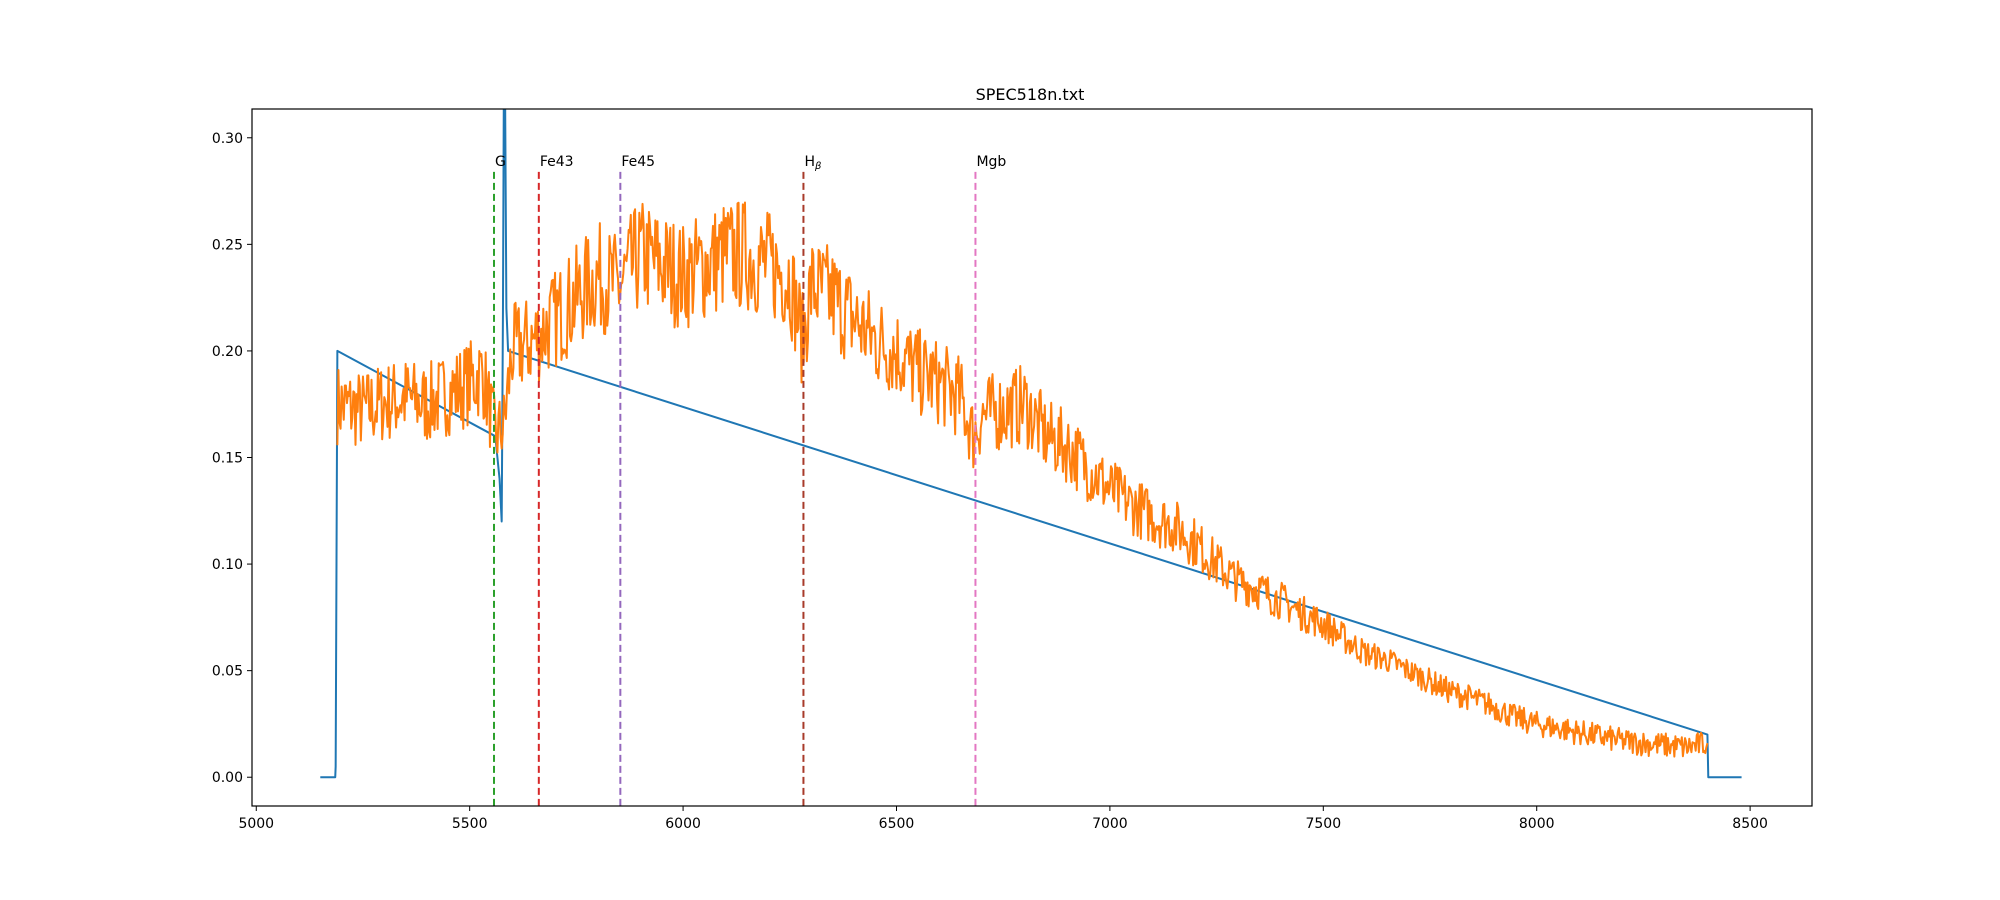  What do you see at coordinates (813, 163) in the screenshot?
I see `marker-label-h: Hβ` at bounding box center [813, 163].